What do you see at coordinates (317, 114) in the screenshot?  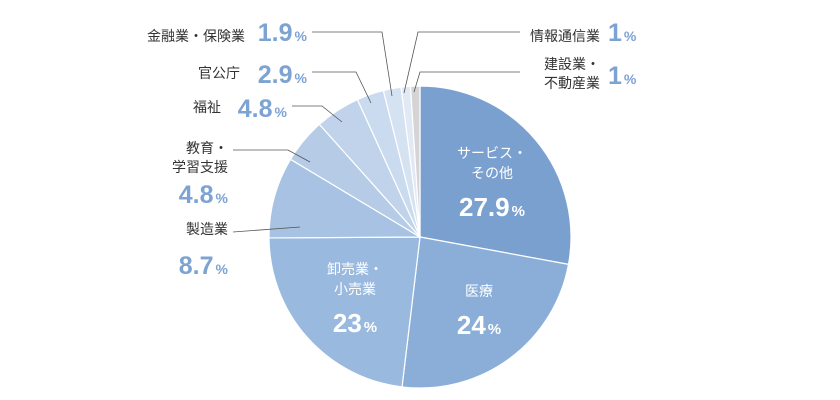 I see `slice-6-leader-line` at bounding box center [317, 114].